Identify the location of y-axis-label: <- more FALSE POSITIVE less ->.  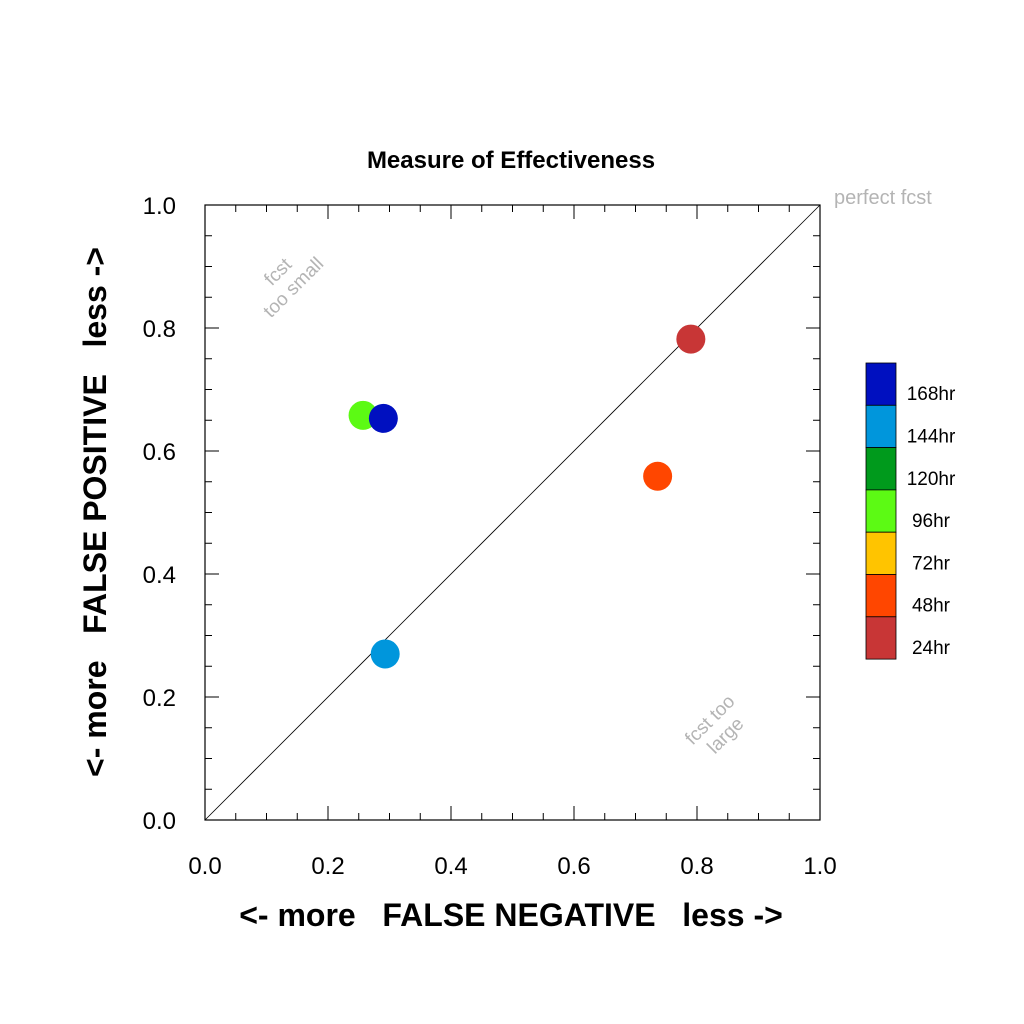
(95, 512).